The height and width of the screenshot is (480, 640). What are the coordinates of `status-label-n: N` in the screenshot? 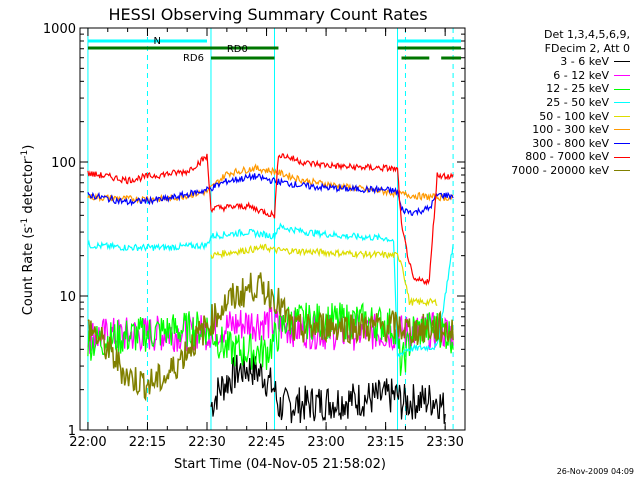 It's located at (156, 41).